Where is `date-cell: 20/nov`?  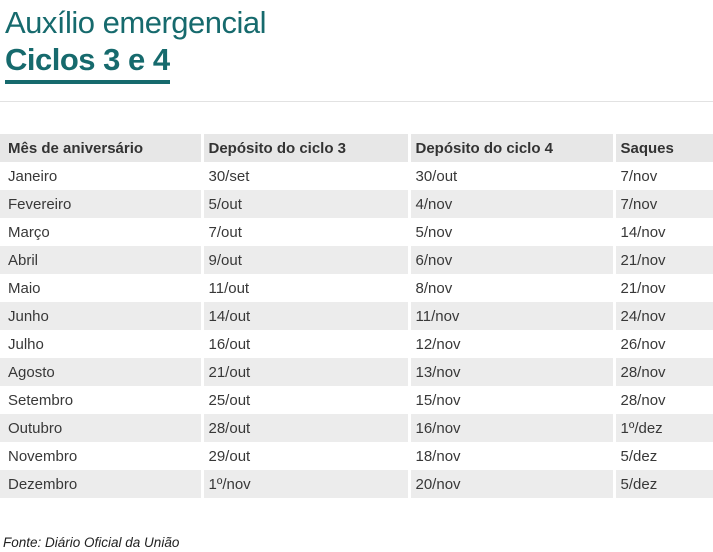 date-cell: 20/nov is located at coordinates (510, 484).